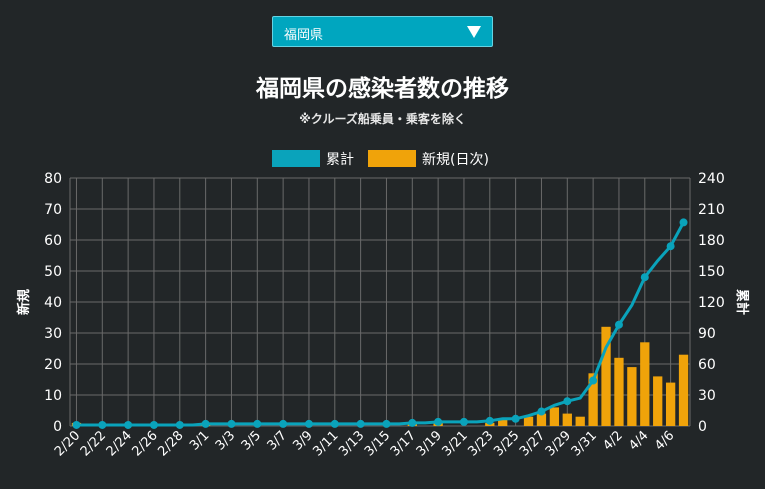 Image resolution: width=765 pixels, height=489 pixels. What do you see at coordinates (711, 179) in the screenshot?
I see `y-tick-label-right: 240` at bounding box center [711, 179].